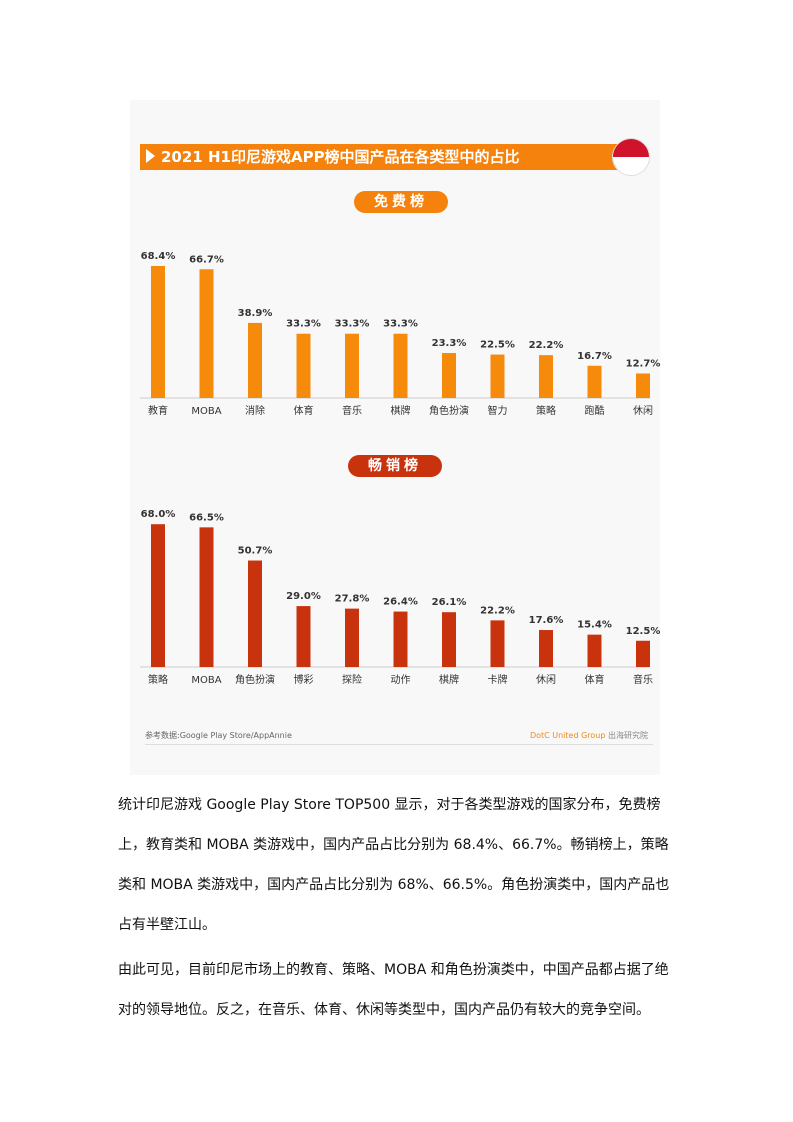 The width and height of the screenshot is (793, 1122). Describe the element at coordinates (218, 735) in the screenshot. I see `data-source: 参考数据:Google Play Store/AppAnnie` at that location.